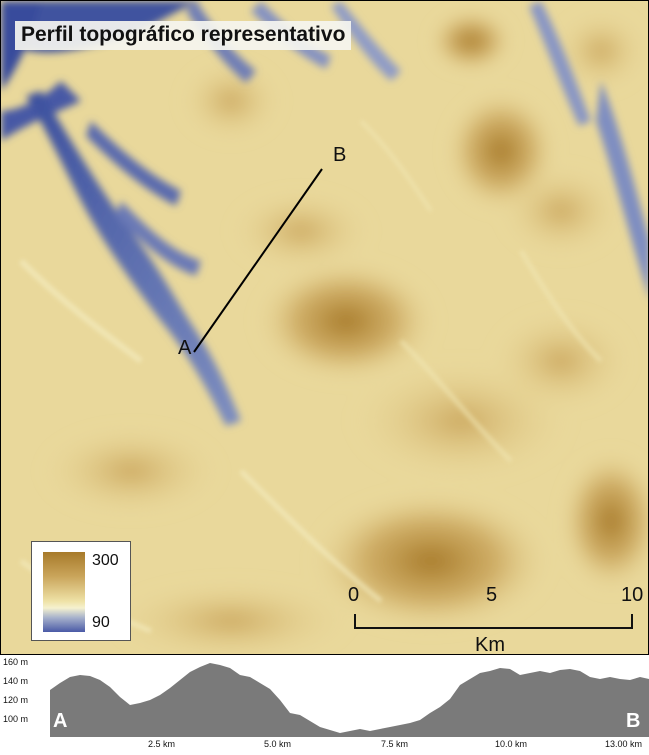 Image resolution: width=649 pixels, height=755 pixels. Describe the element at coordinates (60, 721) in the screenshot. I see `profile-start-label: A` at that location.